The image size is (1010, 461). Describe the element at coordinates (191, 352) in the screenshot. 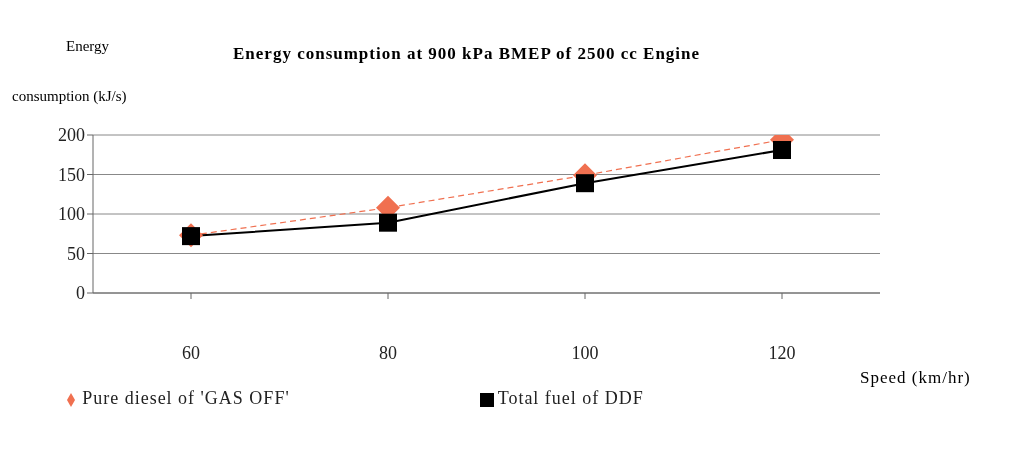

I see `x-tick-label: 60` at that location.